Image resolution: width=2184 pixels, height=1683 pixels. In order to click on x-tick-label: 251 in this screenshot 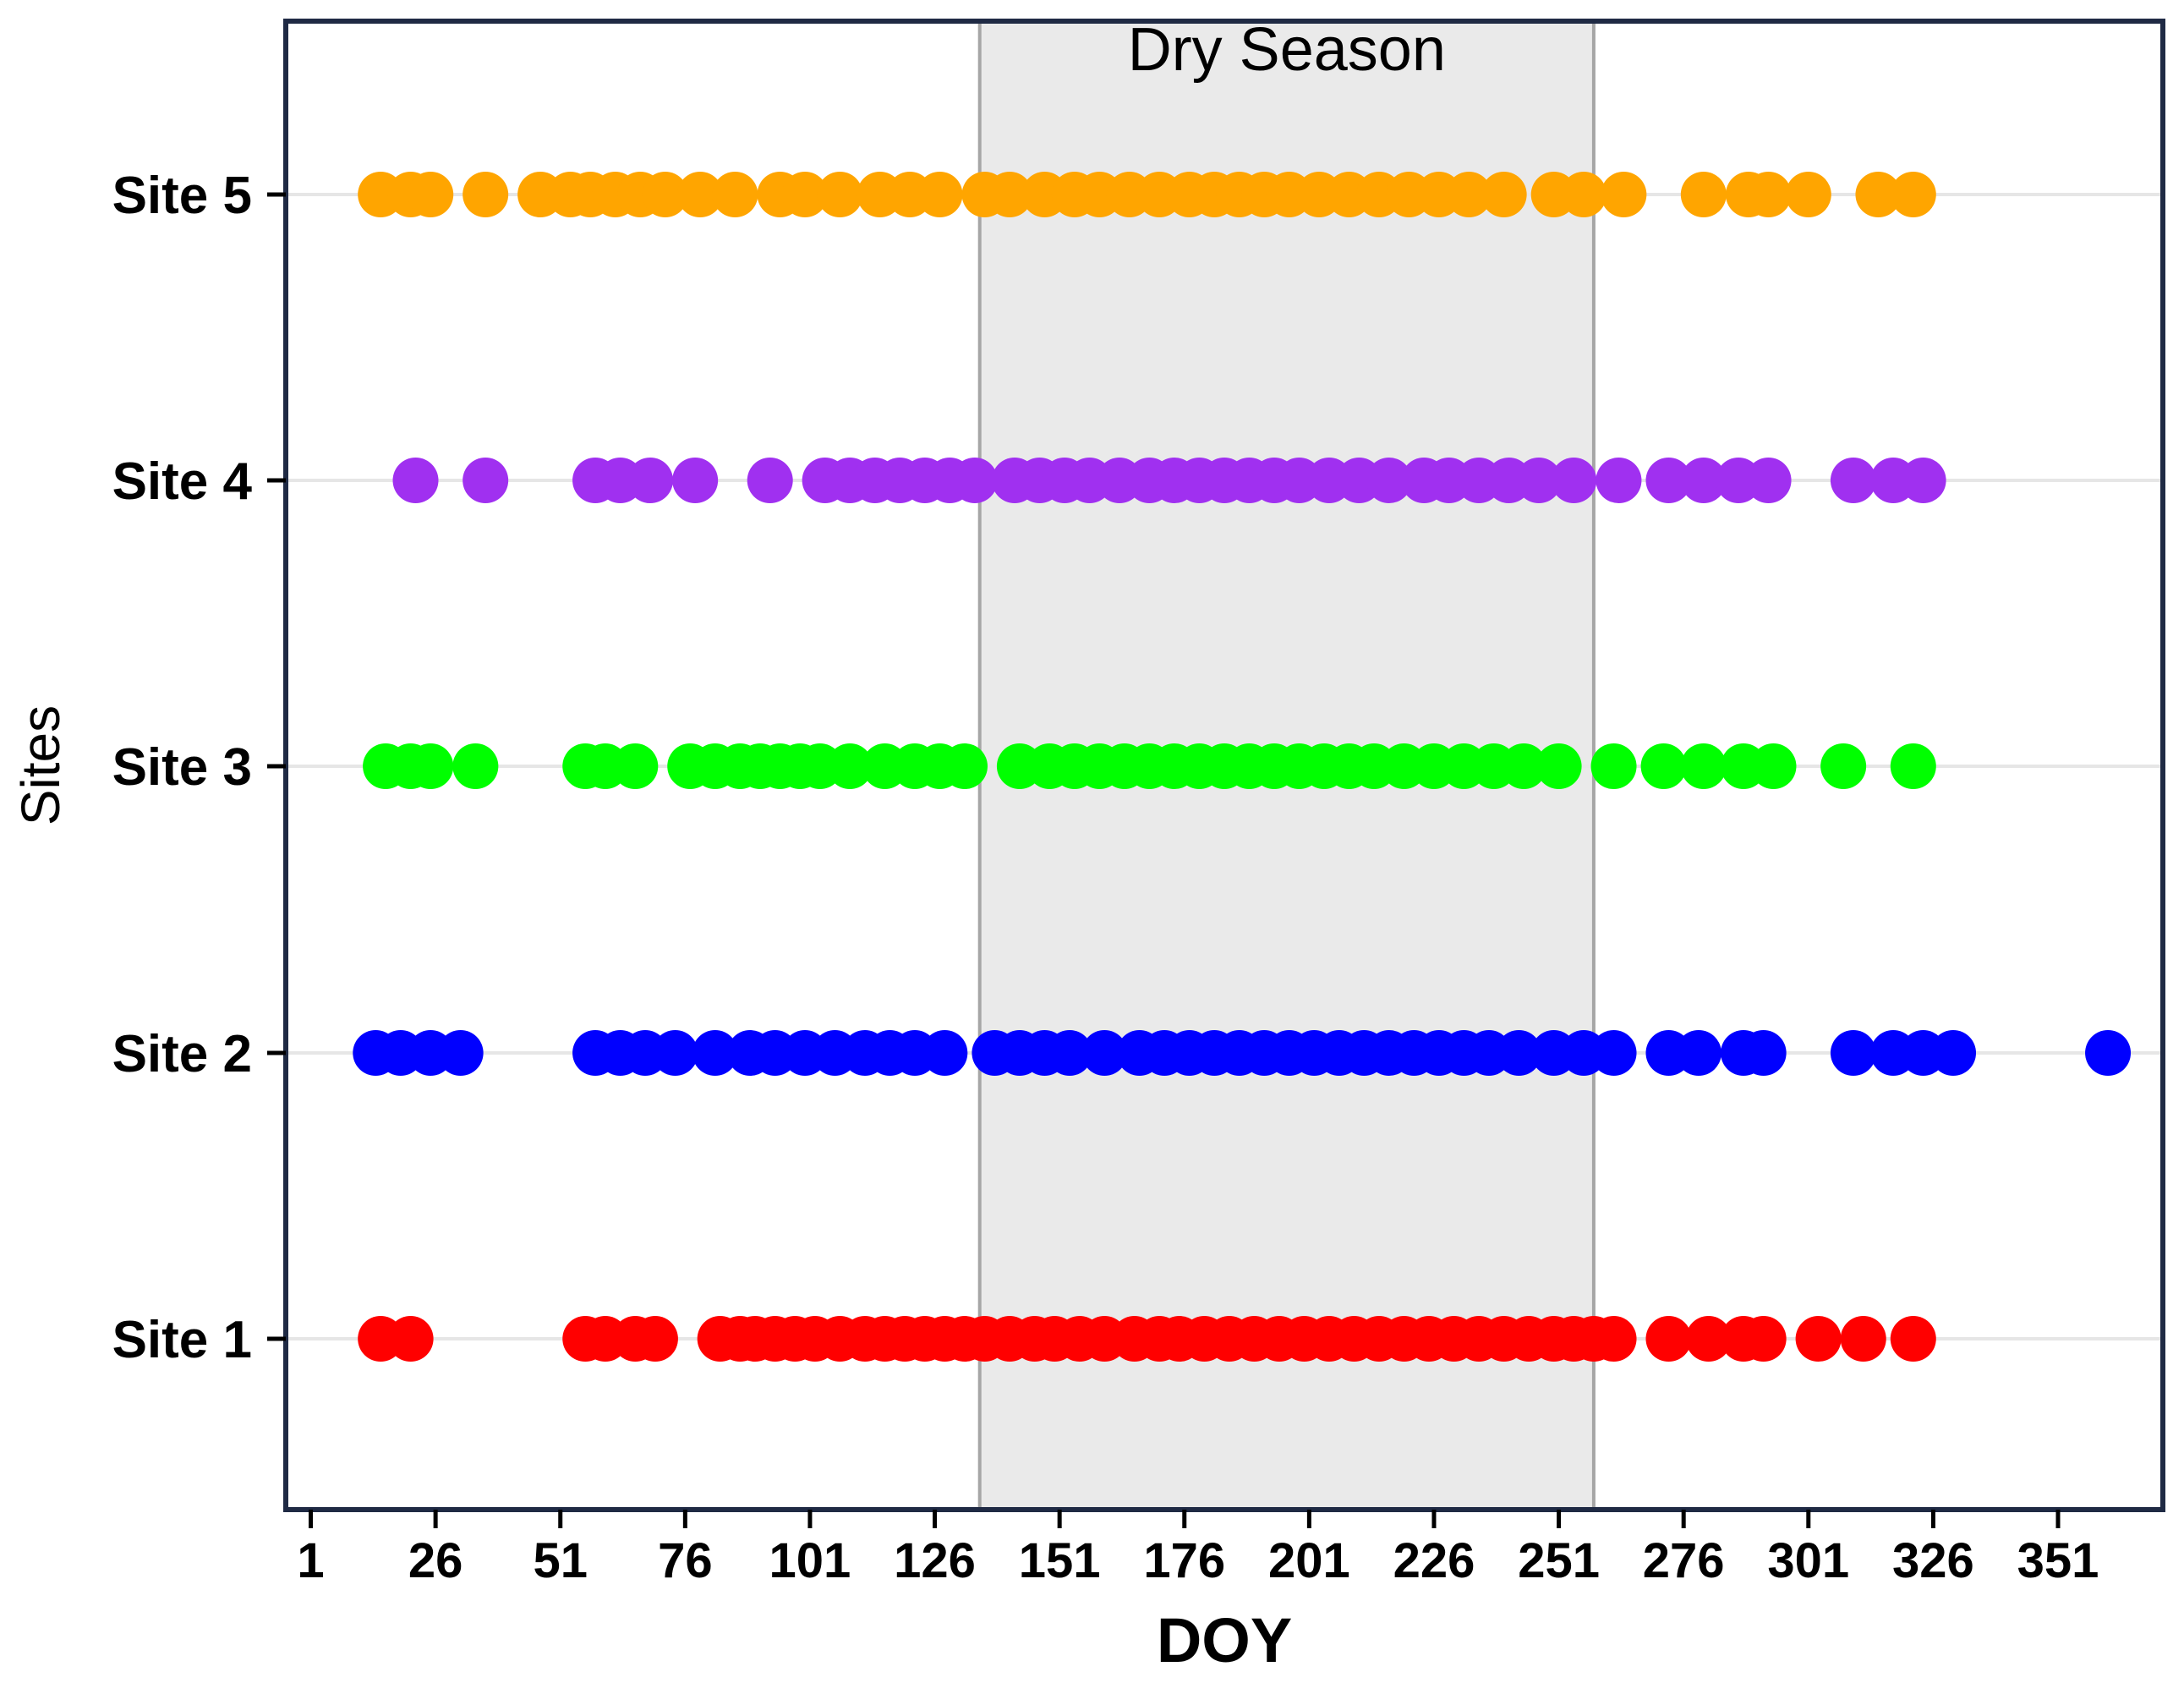, I will do `click(1559, 1560)`.